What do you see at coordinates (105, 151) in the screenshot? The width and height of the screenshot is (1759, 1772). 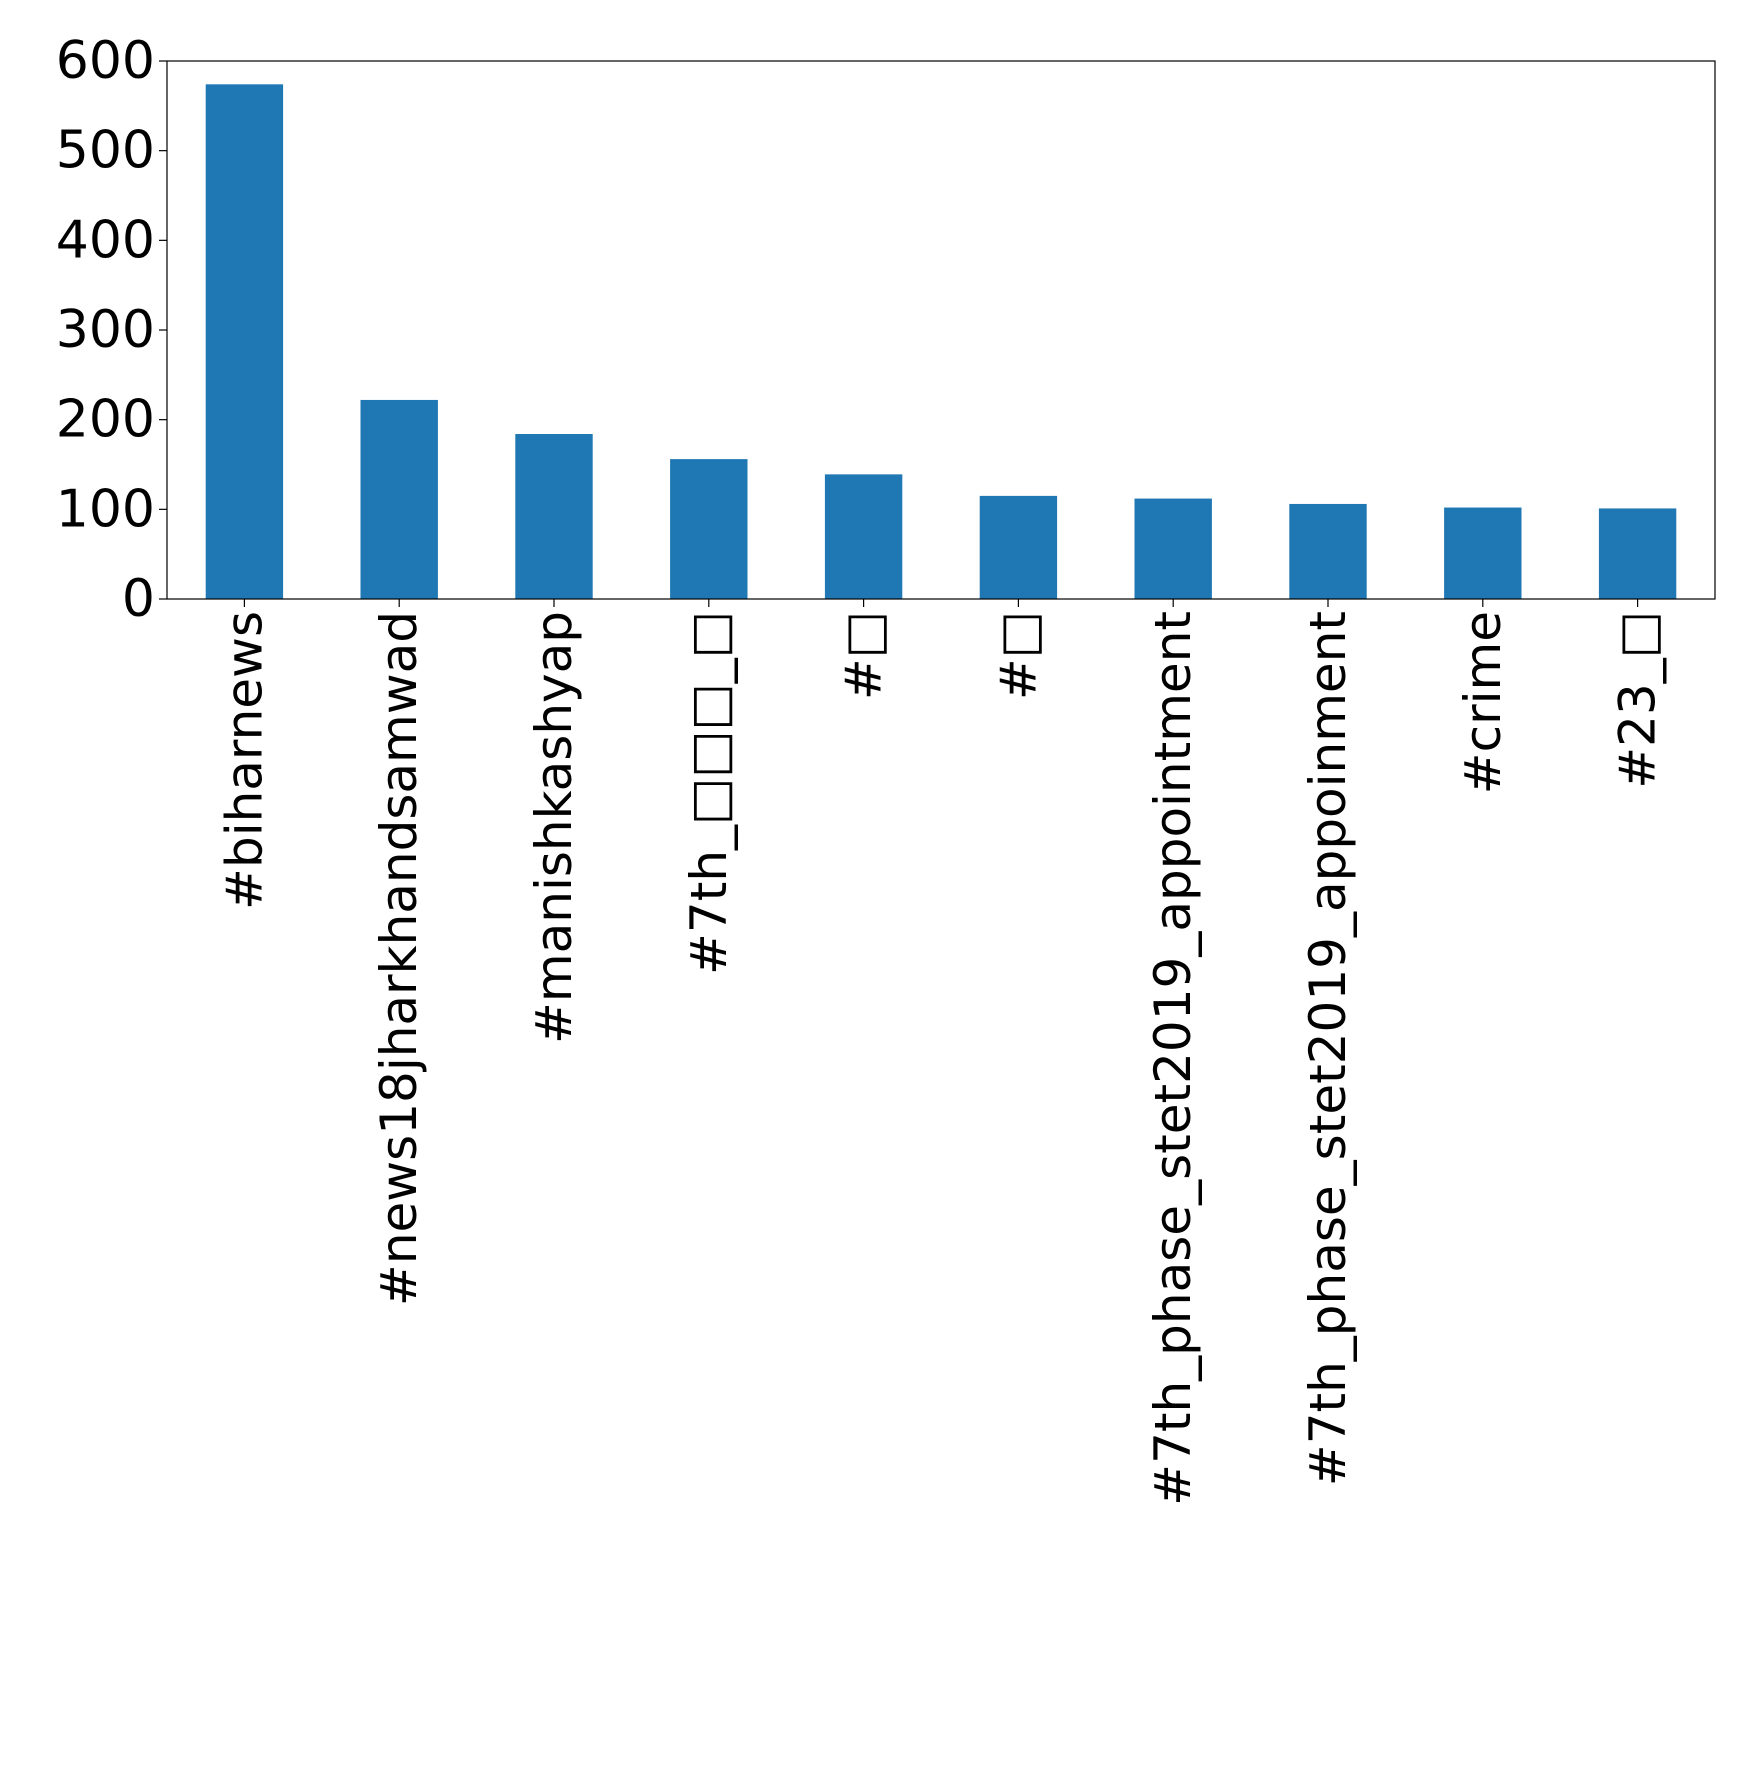 I see `y-tick-label: 500` at bounding box center [105, 151].